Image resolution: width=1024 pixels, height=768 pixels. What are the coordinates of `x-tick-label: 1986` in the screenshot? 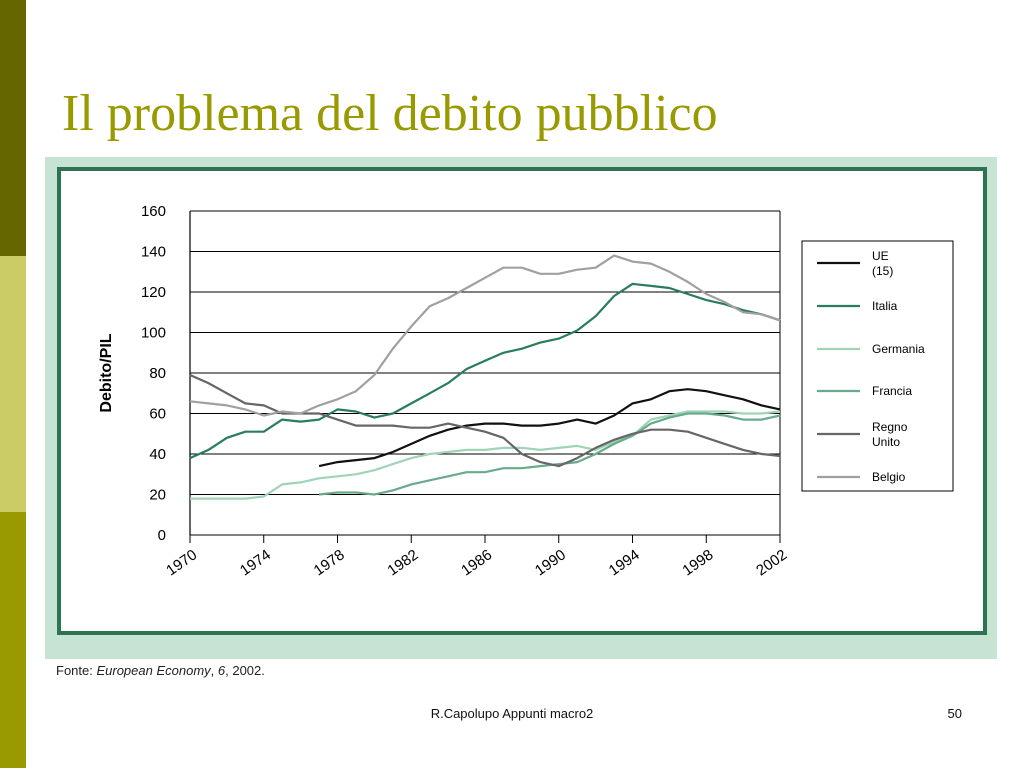 It's located at (476, 562).